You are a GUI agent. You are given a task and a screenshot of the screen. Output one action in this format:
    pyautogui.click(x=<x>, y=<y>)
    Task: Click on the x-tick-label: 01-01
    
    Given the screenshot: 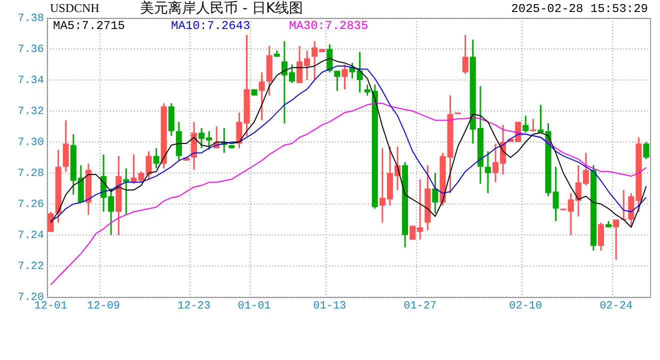 What is the action you would take?
    pyautogui.click(x=255, y=306)
    